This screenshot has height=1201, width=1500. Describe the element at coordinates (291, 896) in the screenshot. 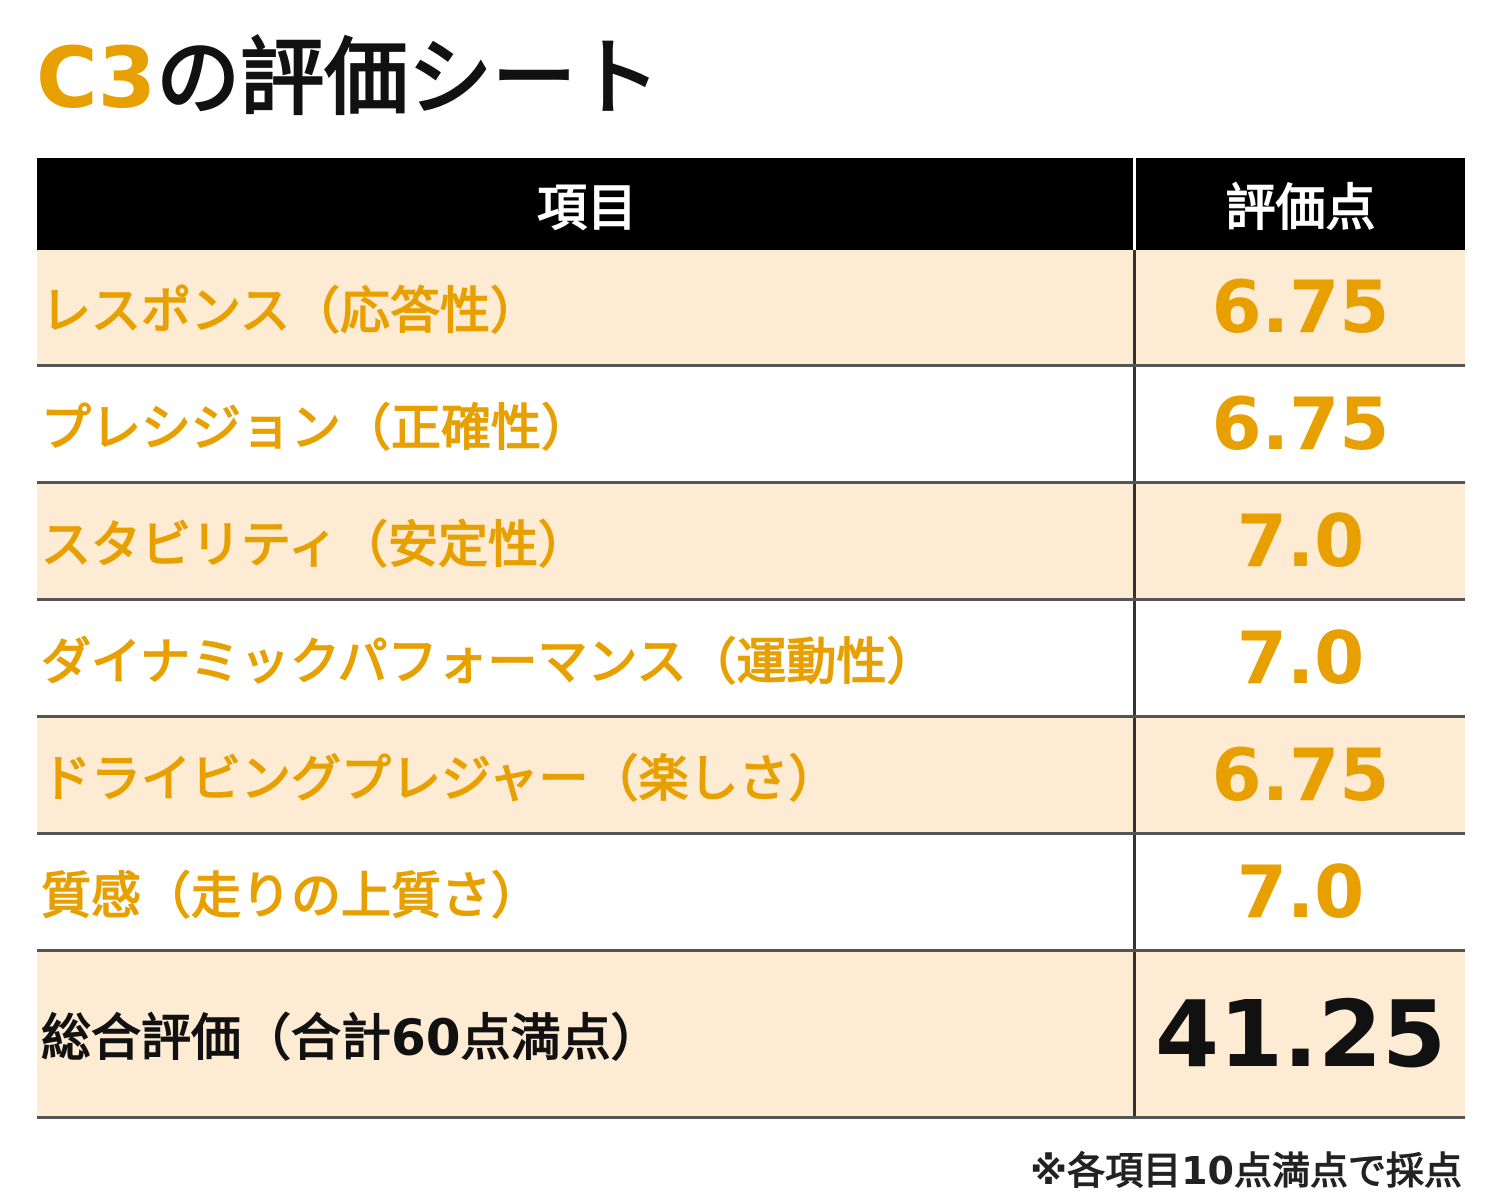

I see `item-label: 質感（走りの上質さ）` at that location.